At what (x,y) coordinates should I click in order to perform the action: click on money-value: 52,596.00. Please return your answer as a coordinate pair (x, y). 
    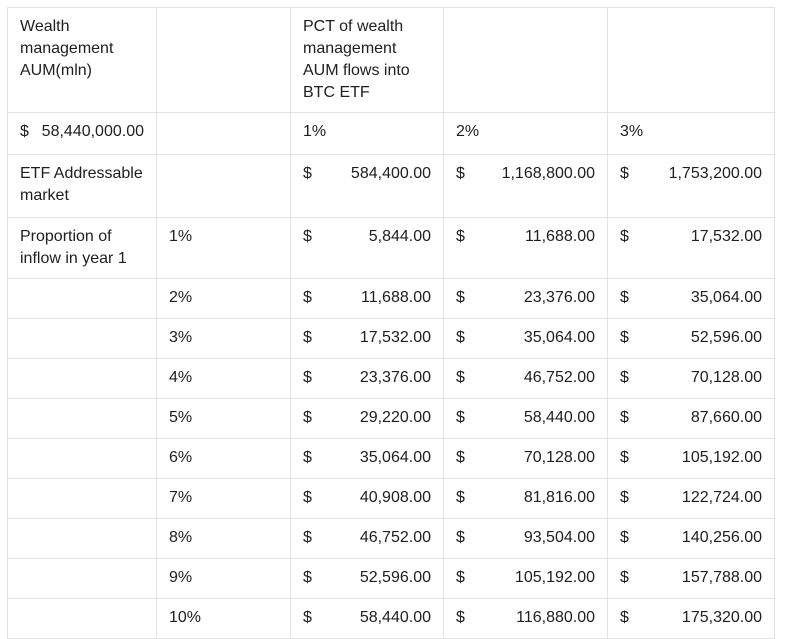
    Looking at the image, I should click on (726, 337).